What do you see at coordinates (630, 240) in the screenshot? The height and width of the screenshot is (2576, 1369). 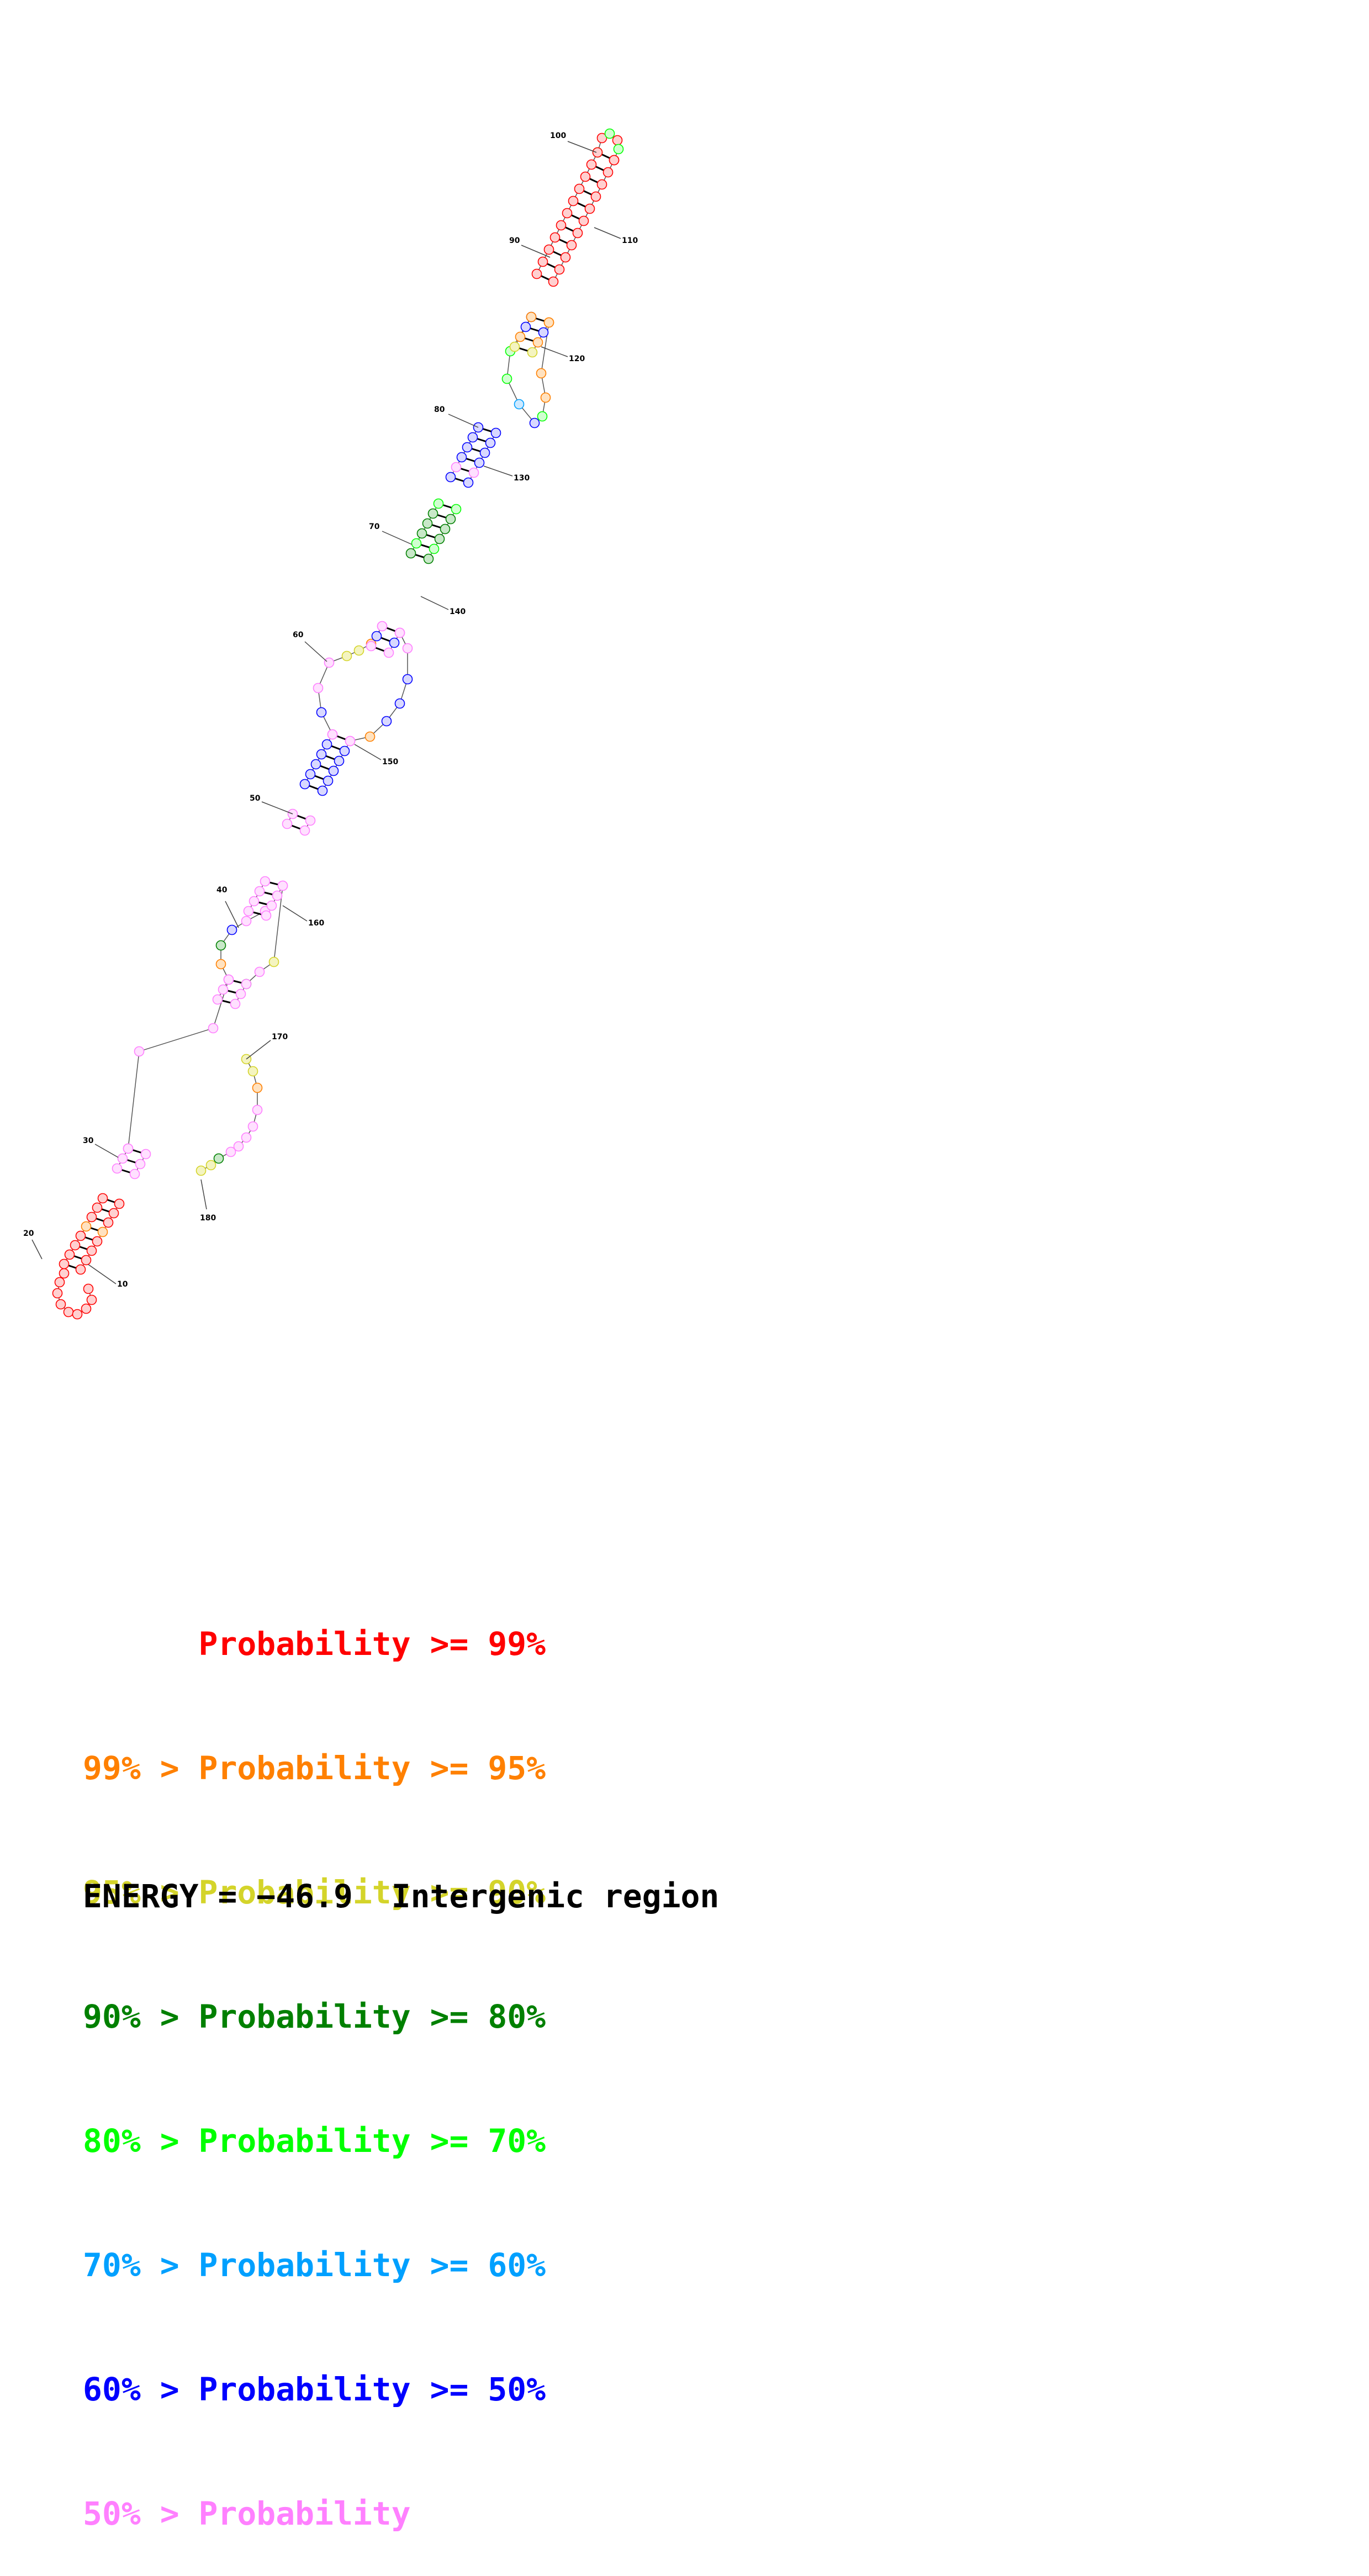 I see `position-label-110: 110` at bounding box center [630, 240].